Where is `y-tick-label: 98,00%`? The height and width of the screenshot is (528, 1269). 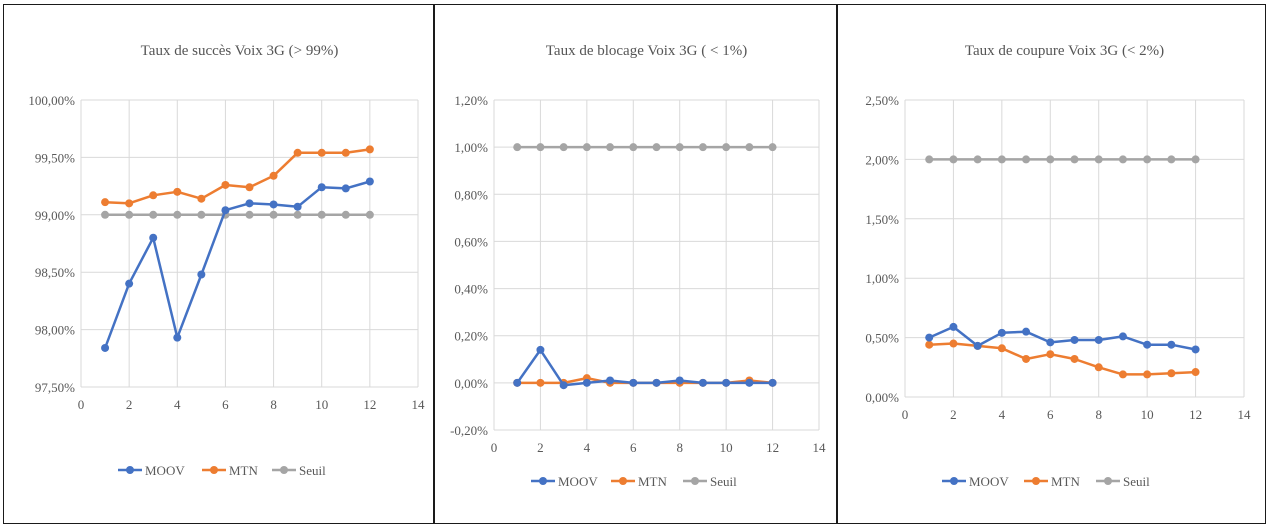
y-tick-label: 98,00% is located at coordinates (55, 330).